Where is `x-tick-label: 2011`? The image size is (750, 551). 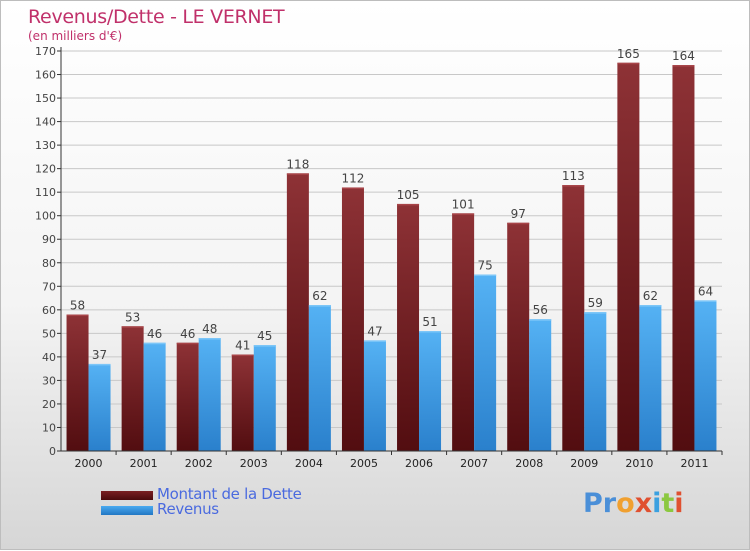
x-tick-label: 2011 is located at coordinates (694, 463).